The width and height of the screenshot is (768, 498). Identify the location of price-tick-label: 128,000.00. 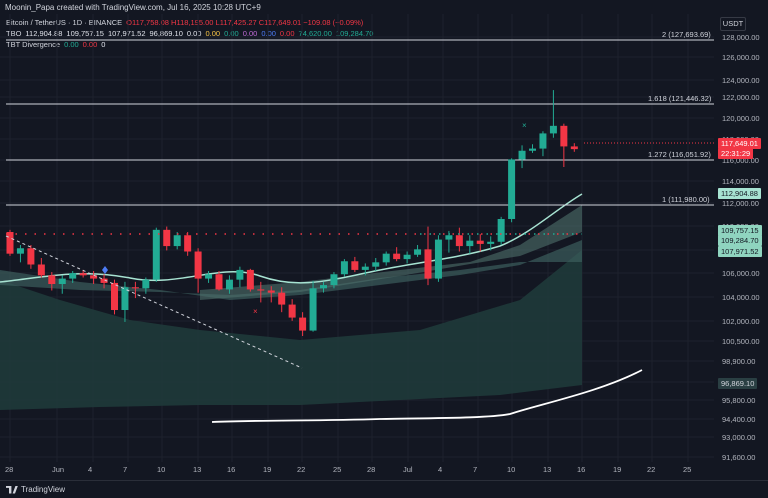
(741, 37).